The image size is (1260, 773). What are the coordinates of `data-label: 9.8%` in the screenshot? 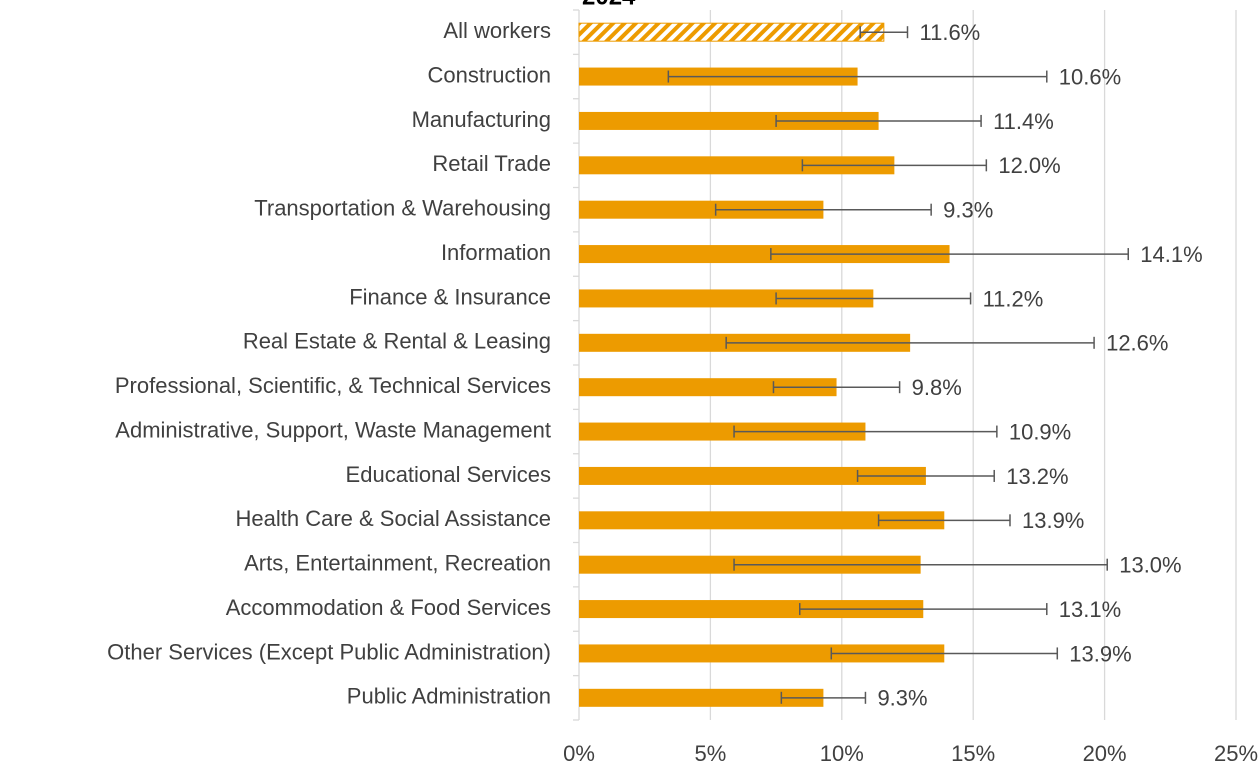 It's located at (937, 387).